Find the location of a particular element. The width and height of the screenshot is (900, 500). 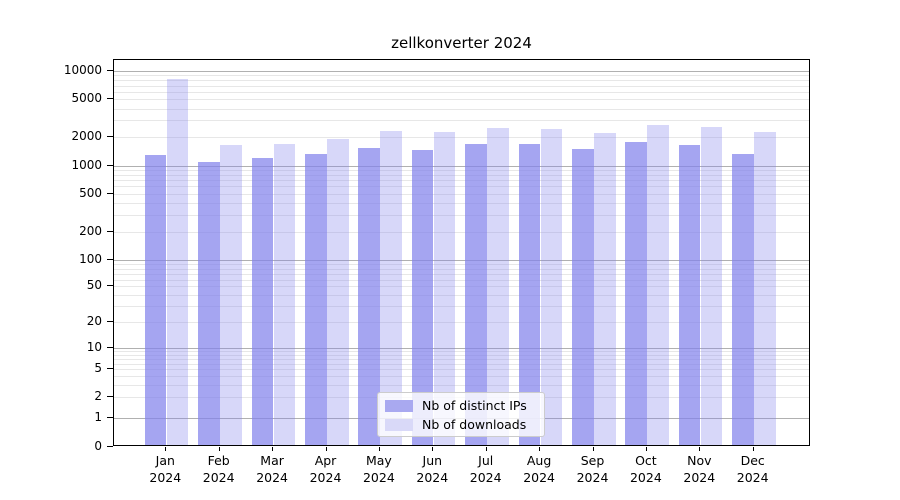

bar-downloads-aug is located at coordinates (551, 287).